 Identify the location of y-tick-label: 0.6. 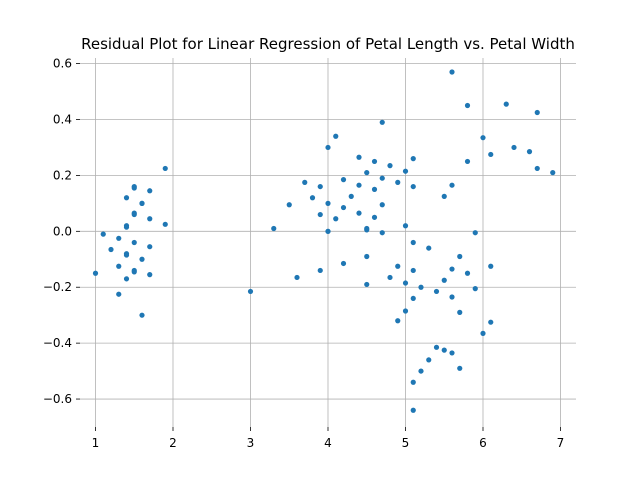
(62, 64).